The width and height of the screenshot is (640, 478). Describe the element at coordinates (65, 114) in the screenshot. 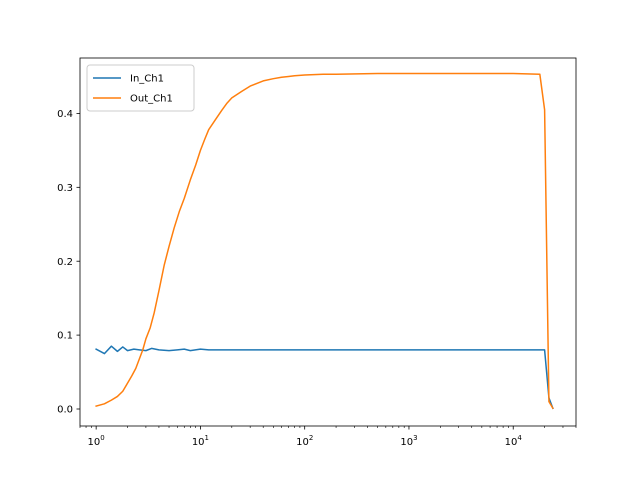

I see `y-tick-label: 0.4` at that location.